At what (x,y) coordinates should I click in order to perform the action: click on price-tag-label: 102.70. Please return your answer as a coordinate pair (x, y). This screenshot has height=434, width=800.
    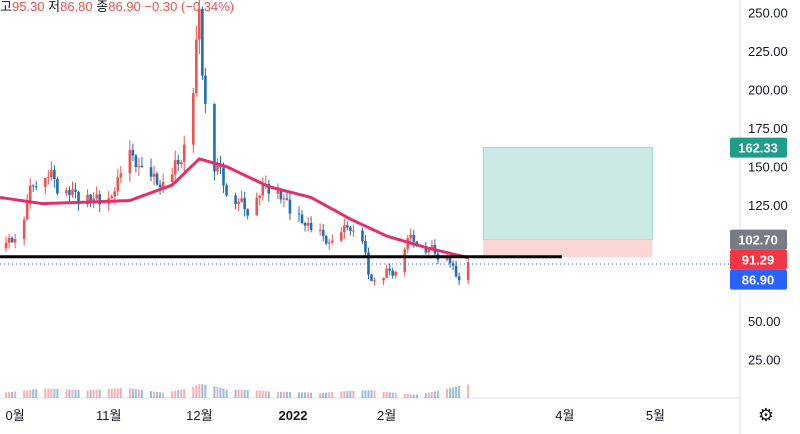
    Looking at the image, I should click on (758, 240).